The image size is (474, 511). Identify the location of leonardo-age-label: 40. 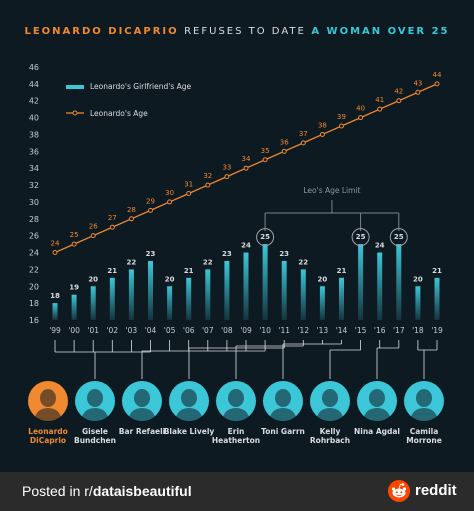
(360, 109).